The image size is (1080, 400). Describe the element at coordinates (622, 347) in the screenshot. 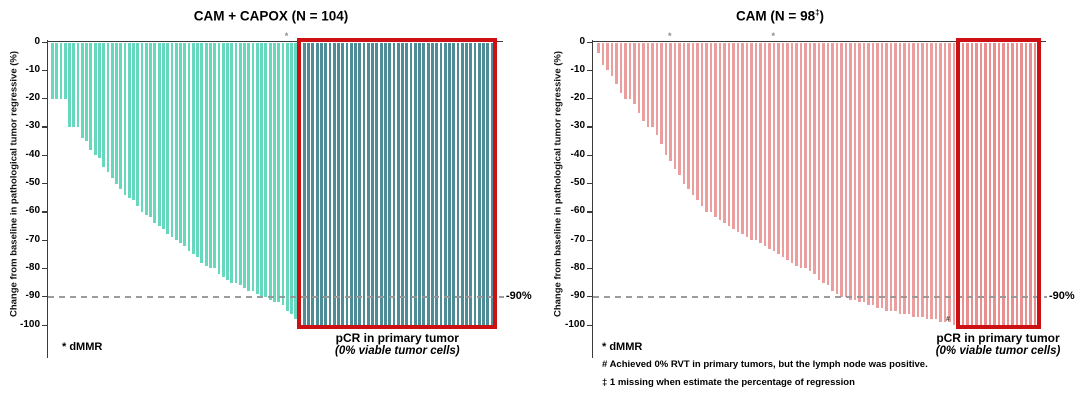

I see `footnote: * dMMR` at that location.